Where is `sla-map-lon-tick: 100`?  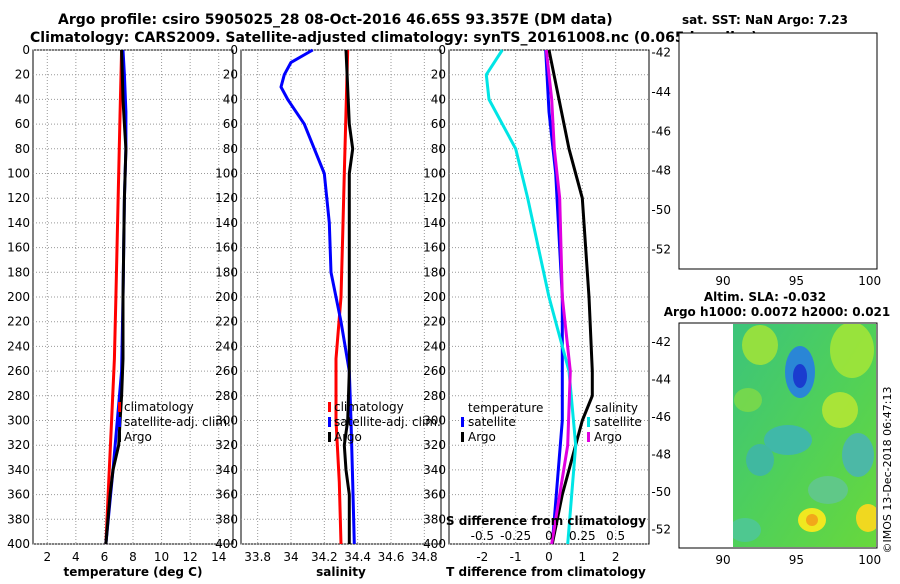
sla-map-lon-tick: 100 is located at coordinates (869, 560).